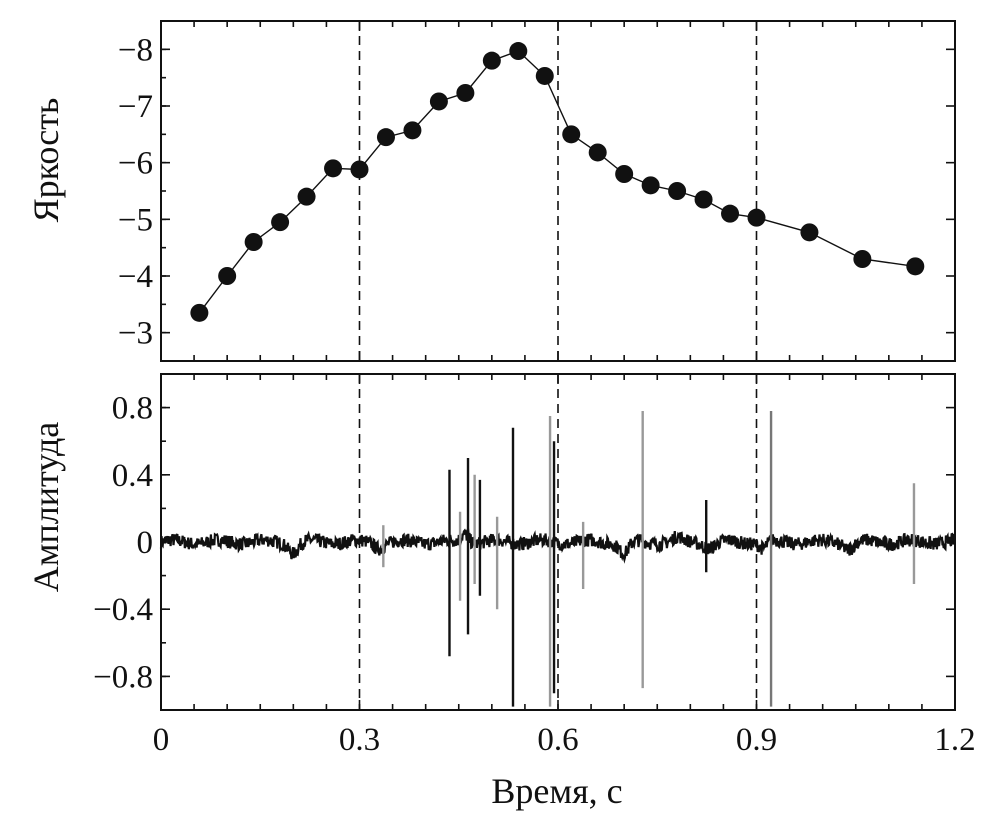 The height and width of the screenshot is (840, 1004). What do you see at coordinates (132, 476) in the screenshot?
I see `bottom-ytick-label-1: 0.4` at bounding box center [132, 476].